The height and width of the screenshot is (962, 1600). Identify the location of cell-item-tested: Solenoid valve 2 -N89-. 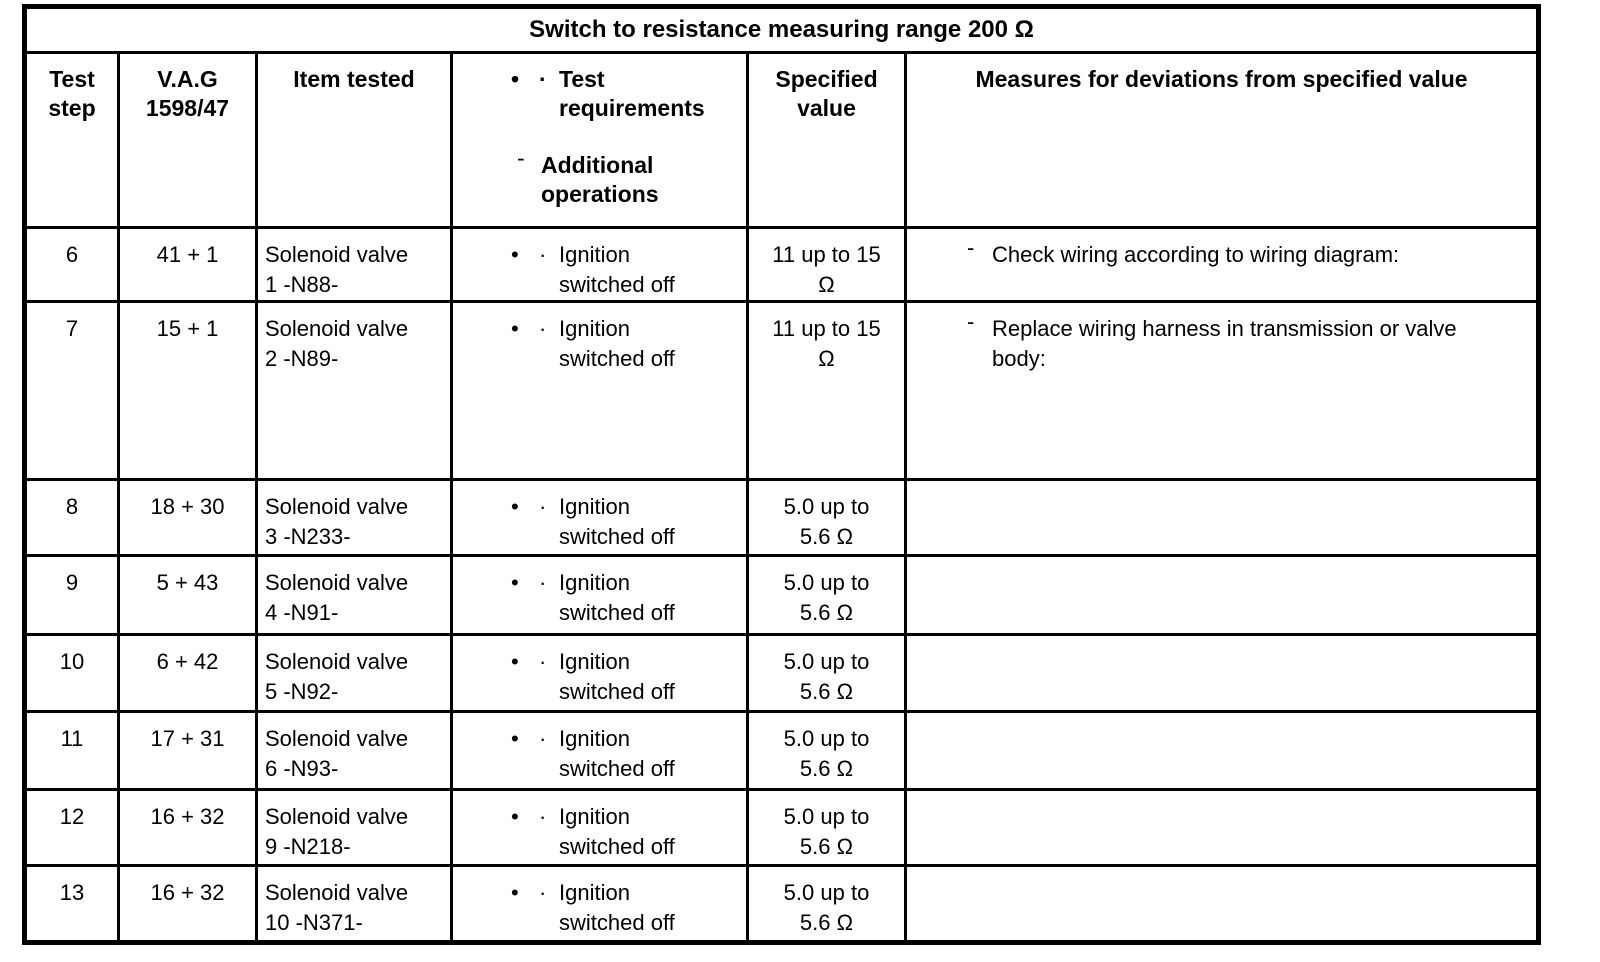
(354, 390).